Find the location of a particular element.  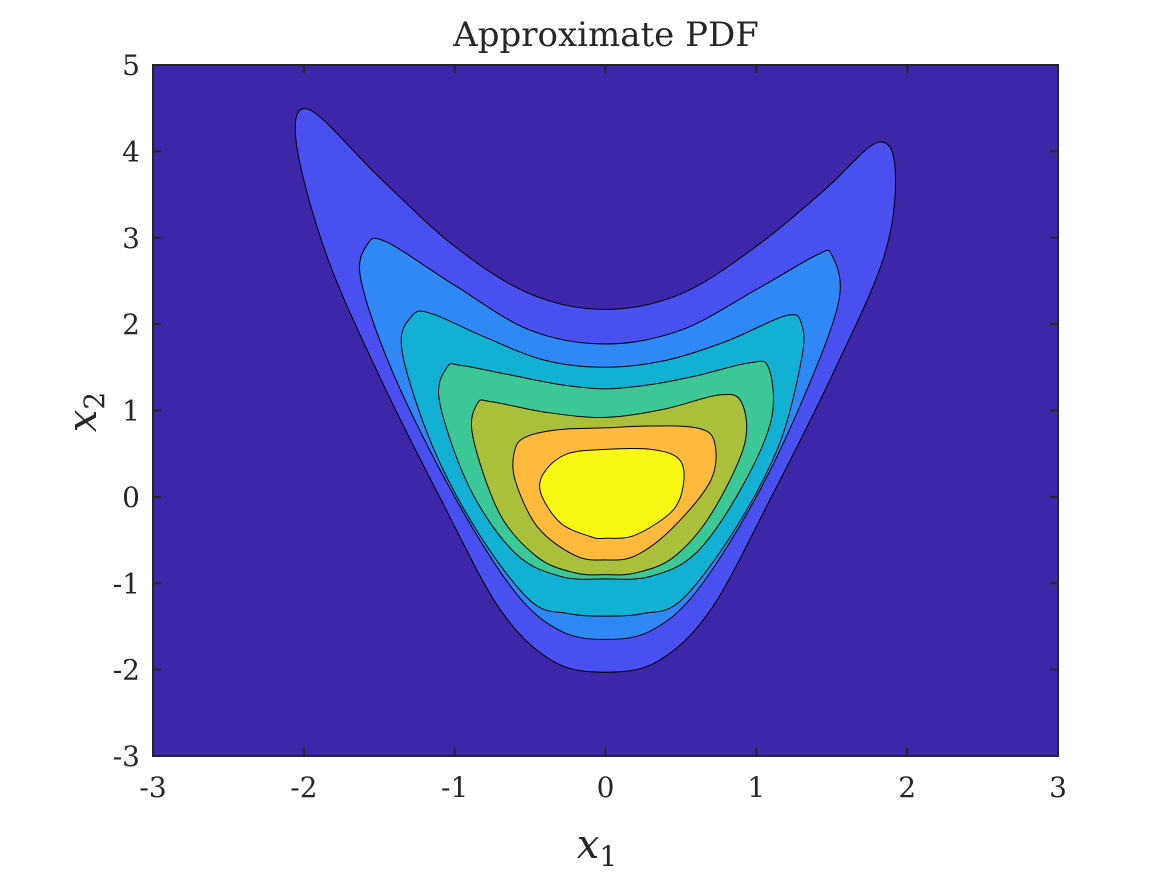

y-tick-label: 3 is located at coordinates (131, 238).